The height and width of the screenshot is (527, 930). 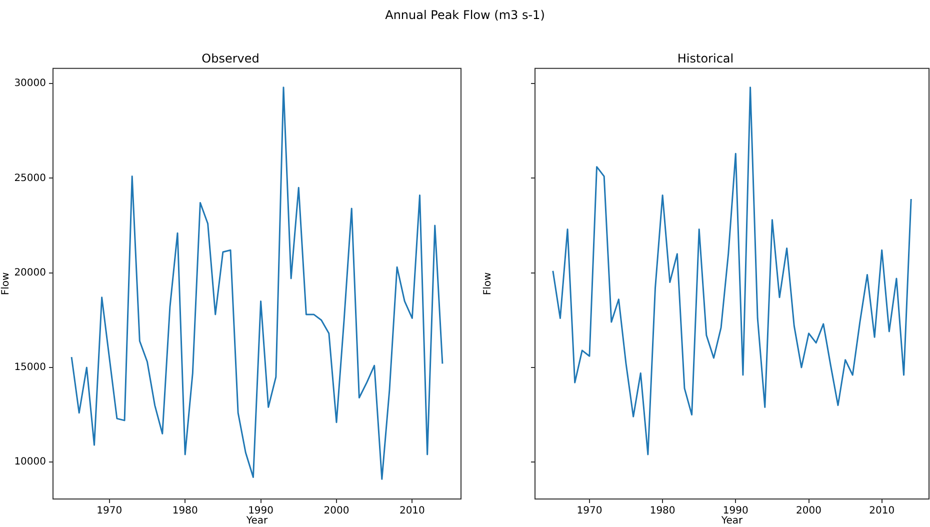 What do you see at coordinates (231, 58) in the screenshot?
I see `chart-title: Observed` at bounding box center [231, 58].